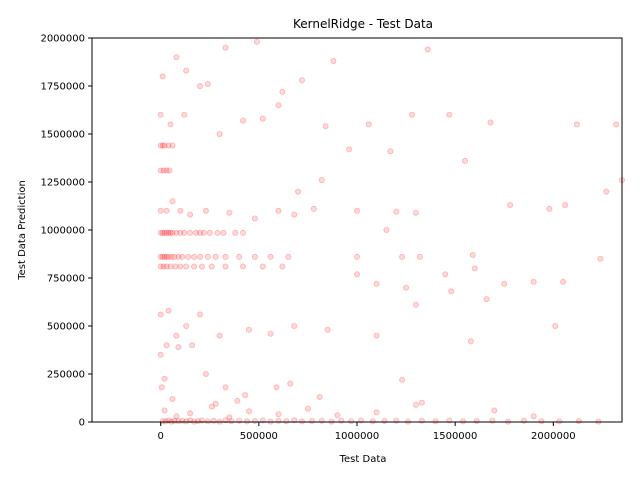  What do you see at coordinates (66, 279) in the screenshot?
I see `y-tick-label: 750000` at bounding box center [66, 279].